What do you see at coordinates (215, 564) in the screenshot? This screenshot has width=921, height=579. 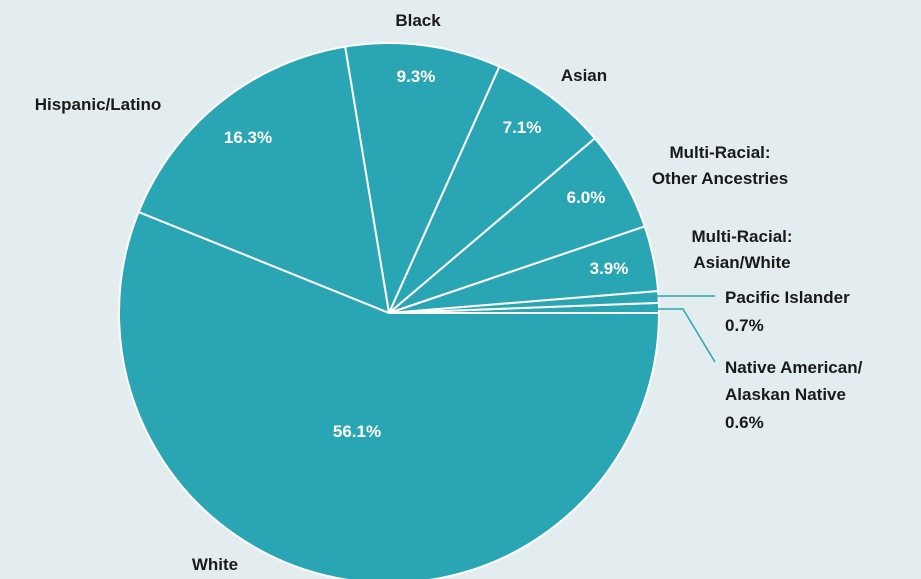 I see `category-label-white: White` at bounding box center [215, 564].